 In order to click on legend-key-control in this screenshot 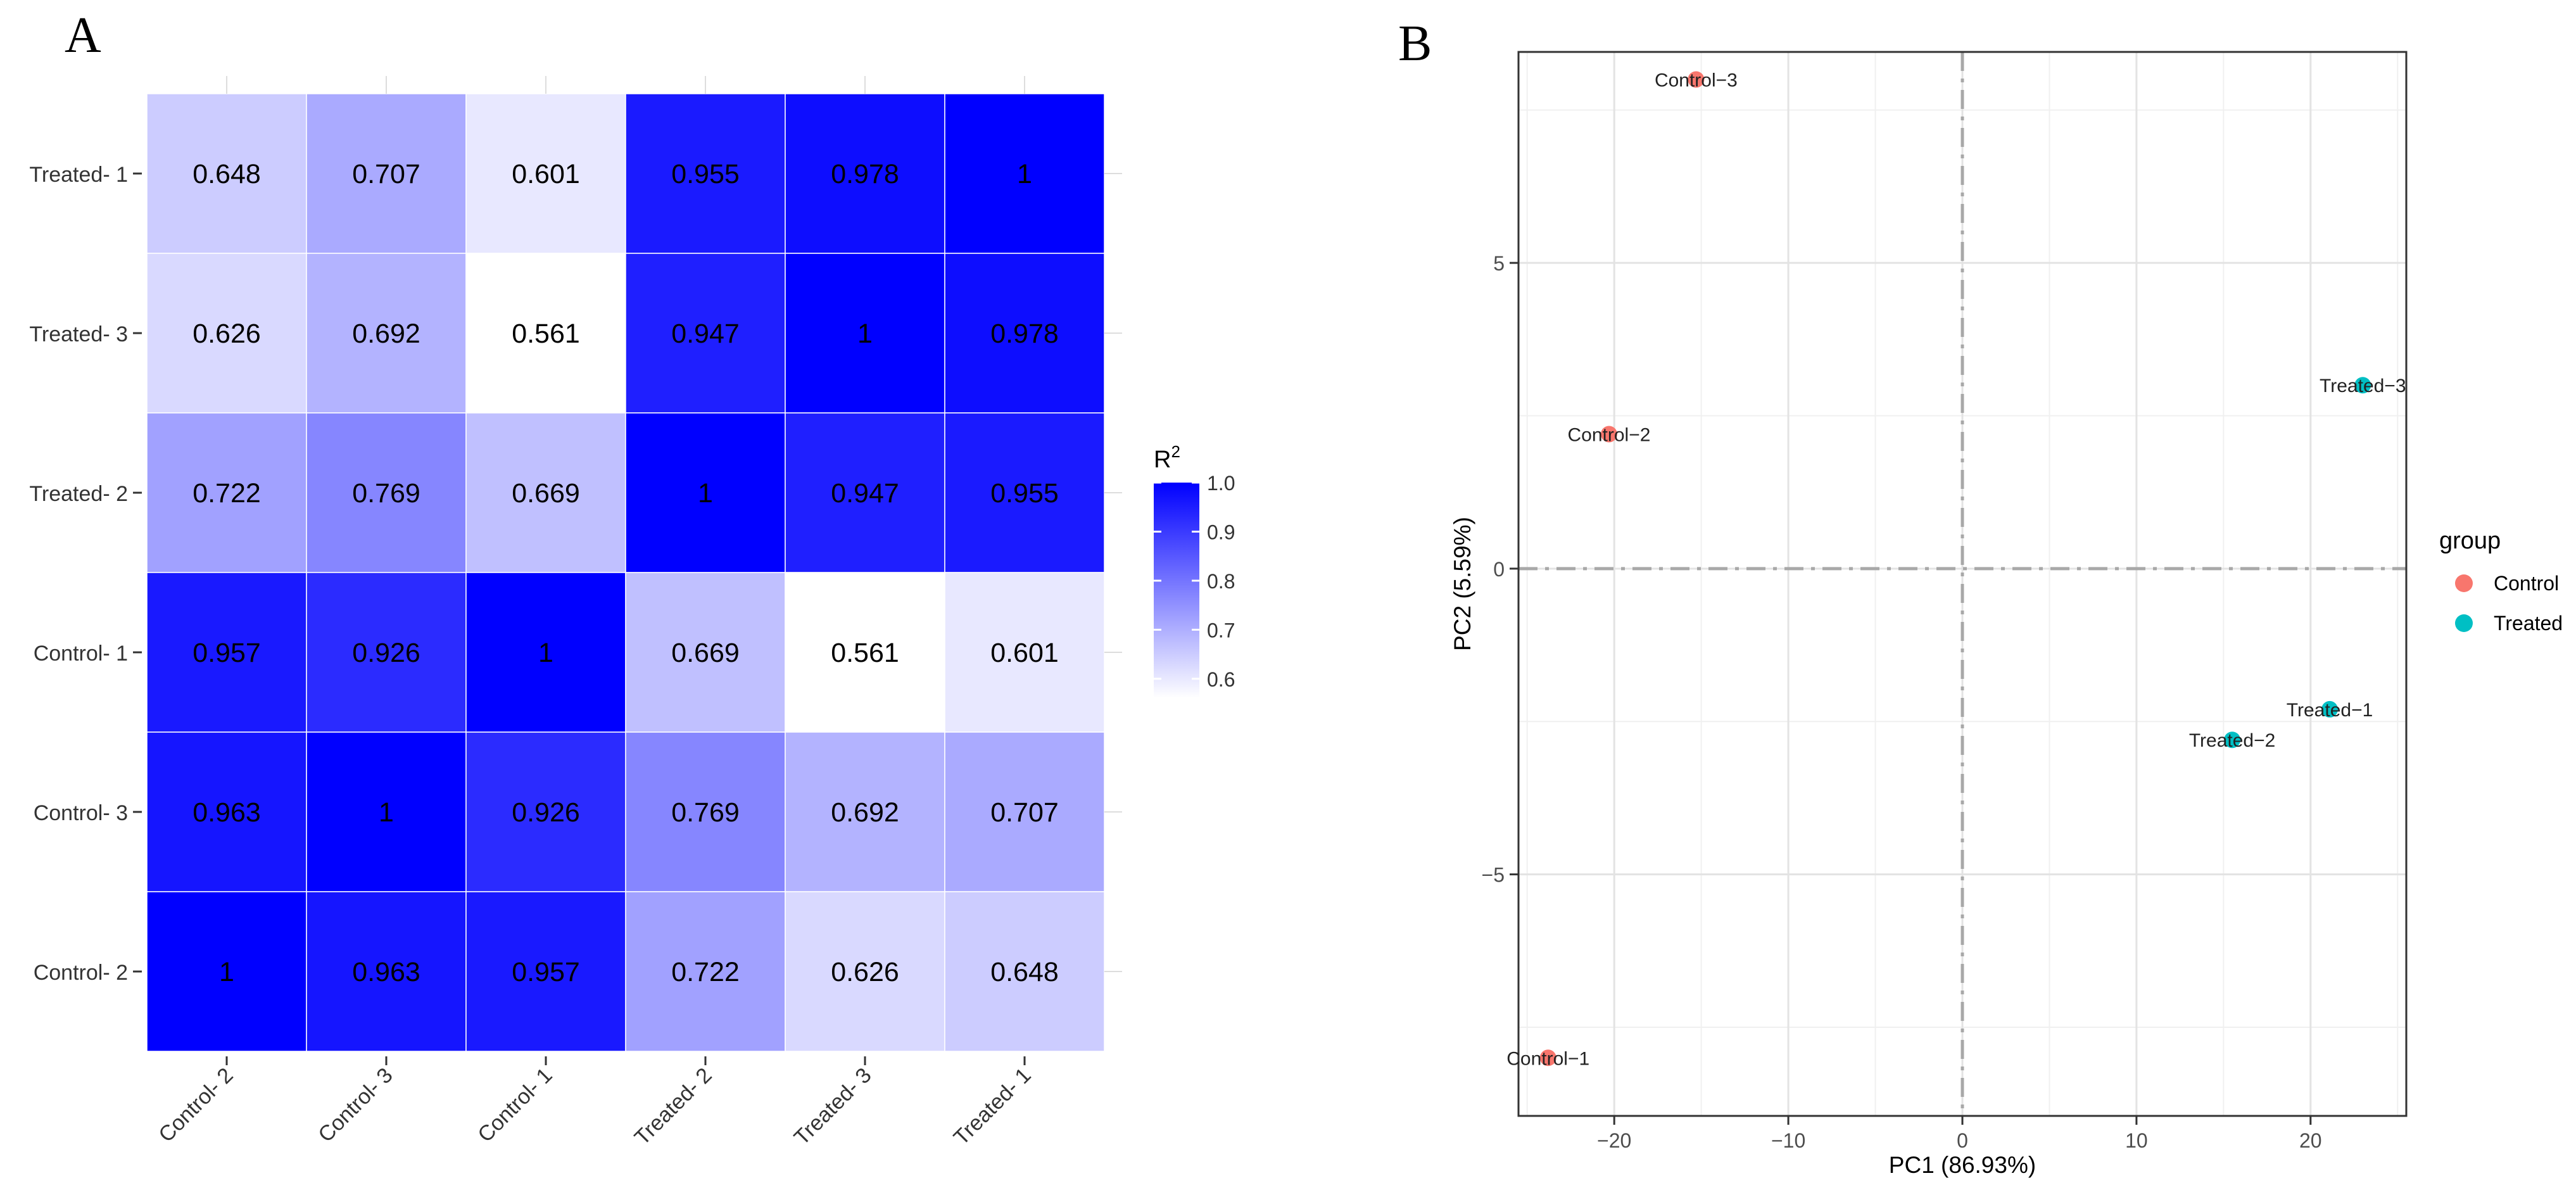, I will do `click(2464, 583)`.